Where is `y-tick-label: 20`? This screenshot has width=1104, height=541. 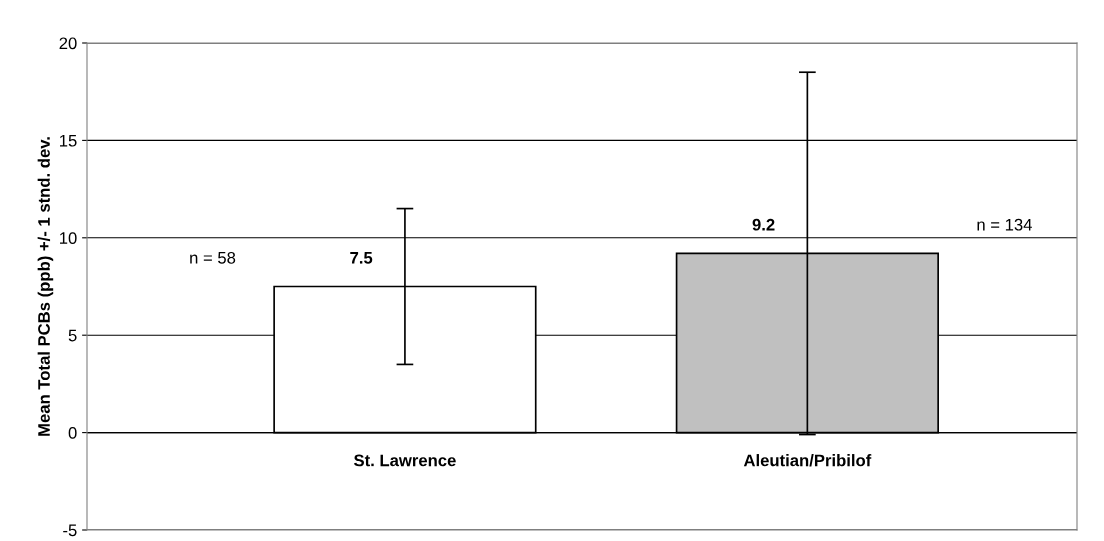 y-tick-label: 20 is located at coordinates (68, 43).